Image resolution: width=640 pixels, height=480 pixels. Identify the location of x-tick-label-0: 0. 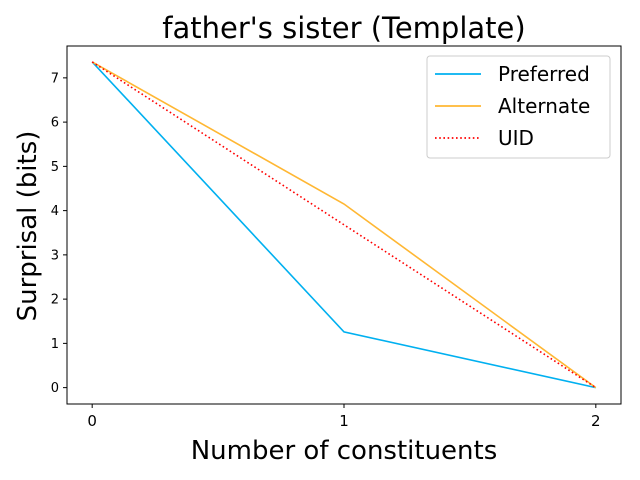
(92, 421).